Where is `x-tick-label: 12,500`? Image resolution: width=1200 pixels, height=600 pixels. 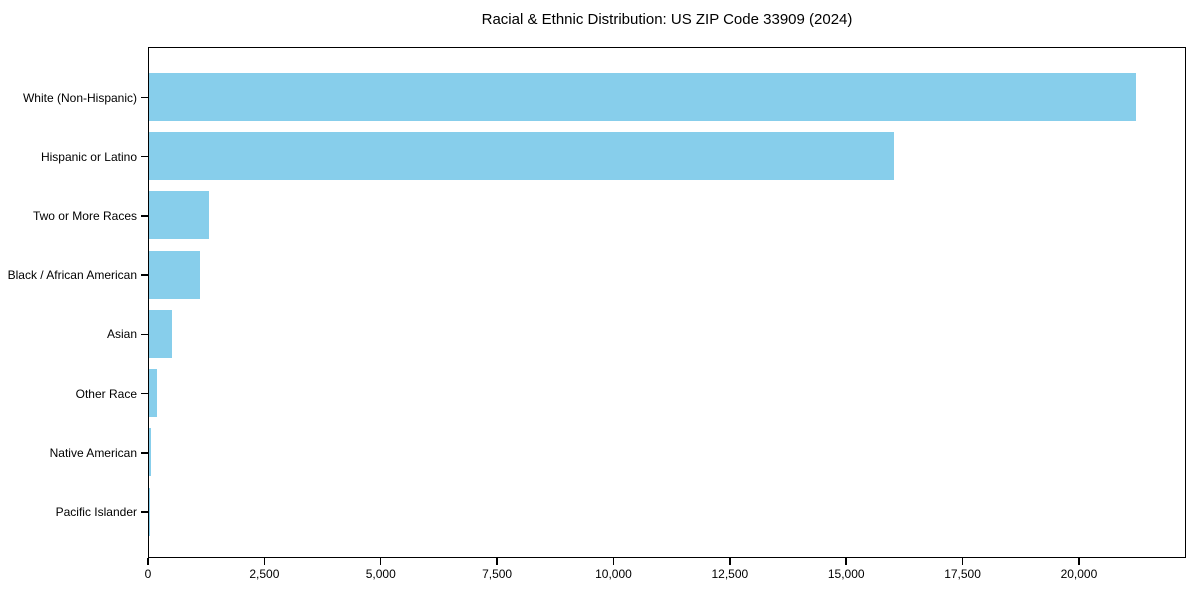 x-tick-label: 12,500 is located at coordinates (730, 574).